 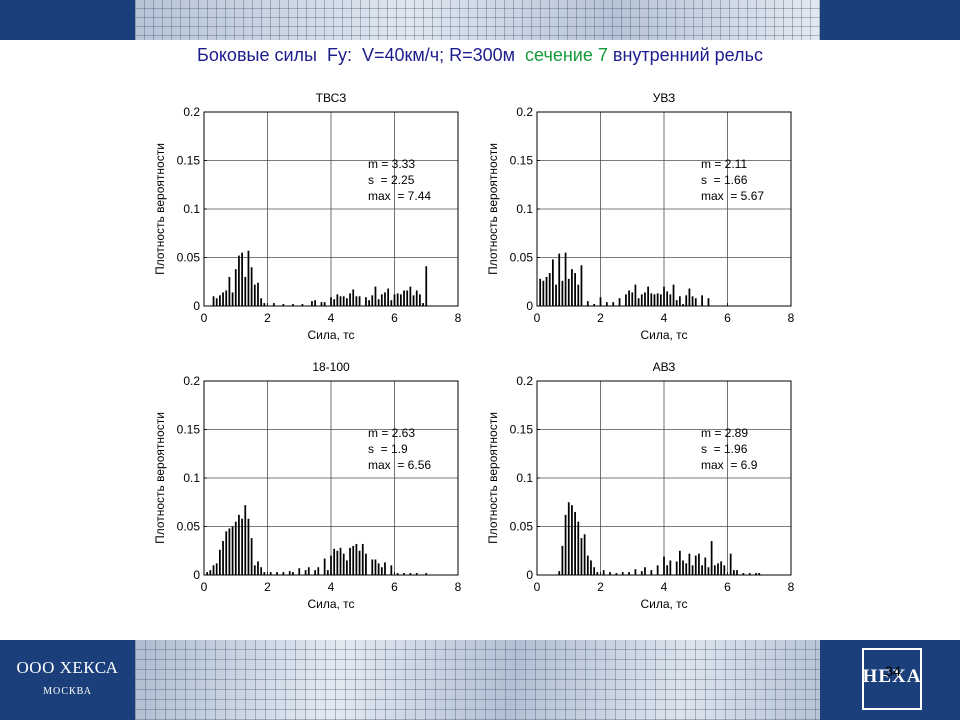 I want to click on x-tick-label: 2, so click(x=267, y=587).